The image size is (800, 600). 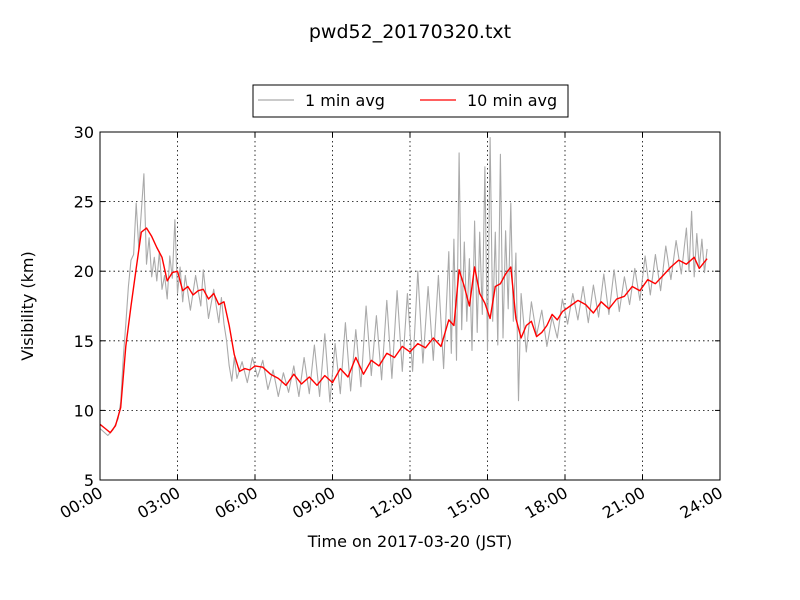 I want to click on x-axis-label: Time on 2017-03-20 (JST), so click(x=409, y=541).